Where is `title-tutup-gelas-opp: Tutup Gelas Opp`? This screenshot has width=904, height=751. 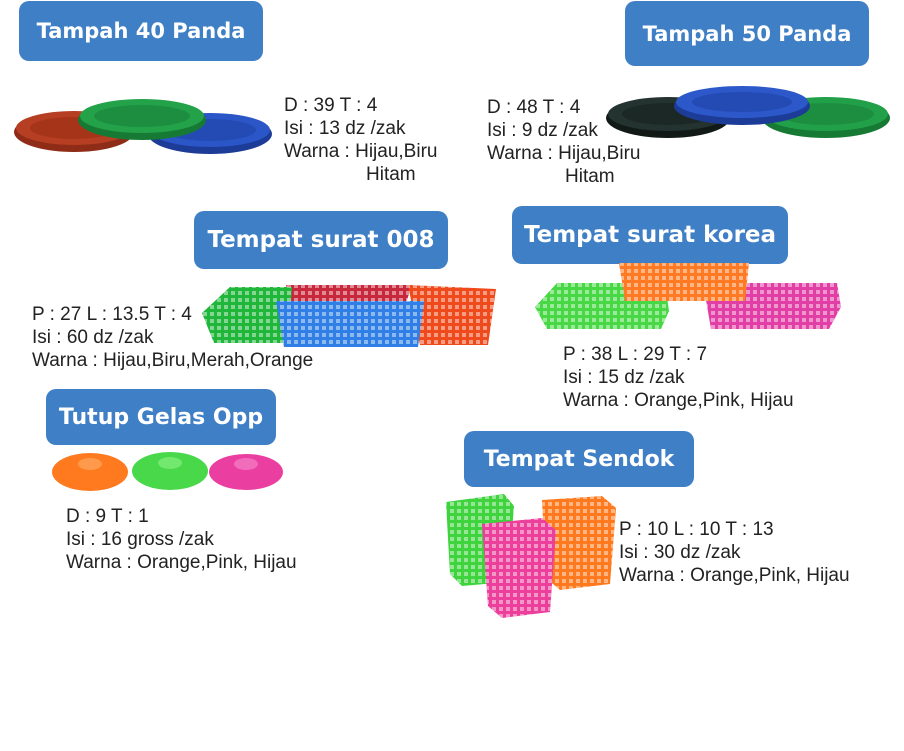 title-tutup-gelas-opp: Tutup Gelas Opp is located at coordinates (161, 417).